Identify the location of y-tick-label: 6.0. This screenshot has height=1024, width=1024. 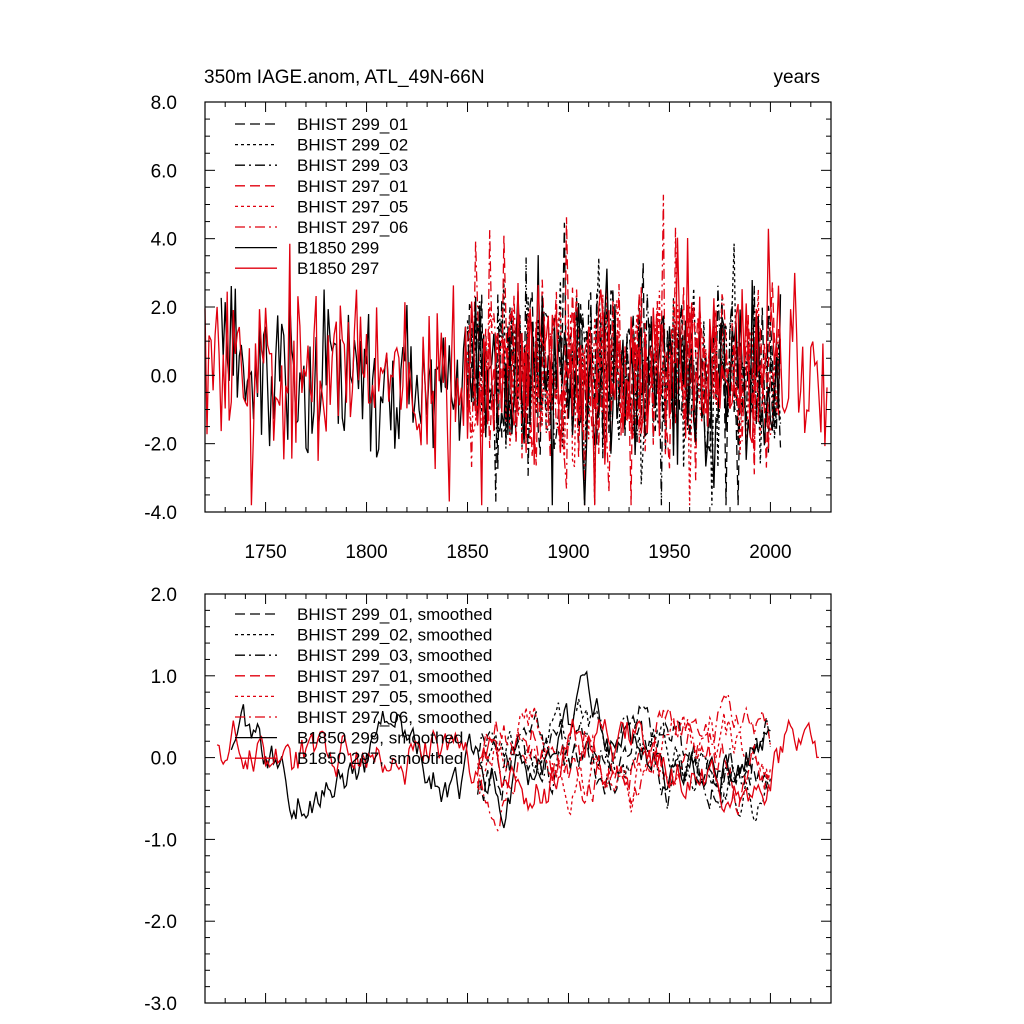
(164, 171).